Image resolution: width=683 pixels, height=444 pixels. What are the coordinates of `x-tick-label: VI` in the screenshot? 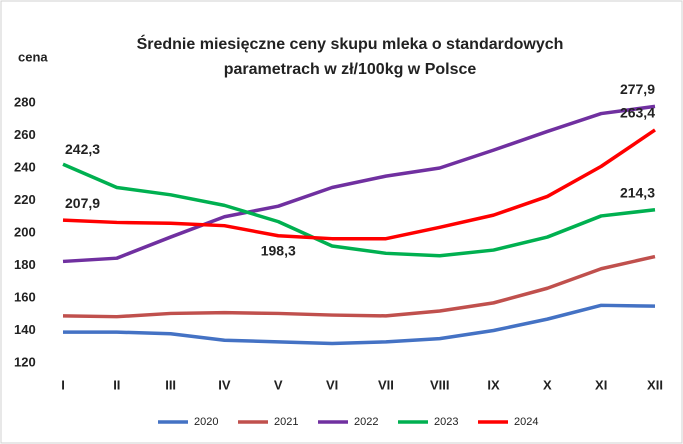 It's located at (332, 384).